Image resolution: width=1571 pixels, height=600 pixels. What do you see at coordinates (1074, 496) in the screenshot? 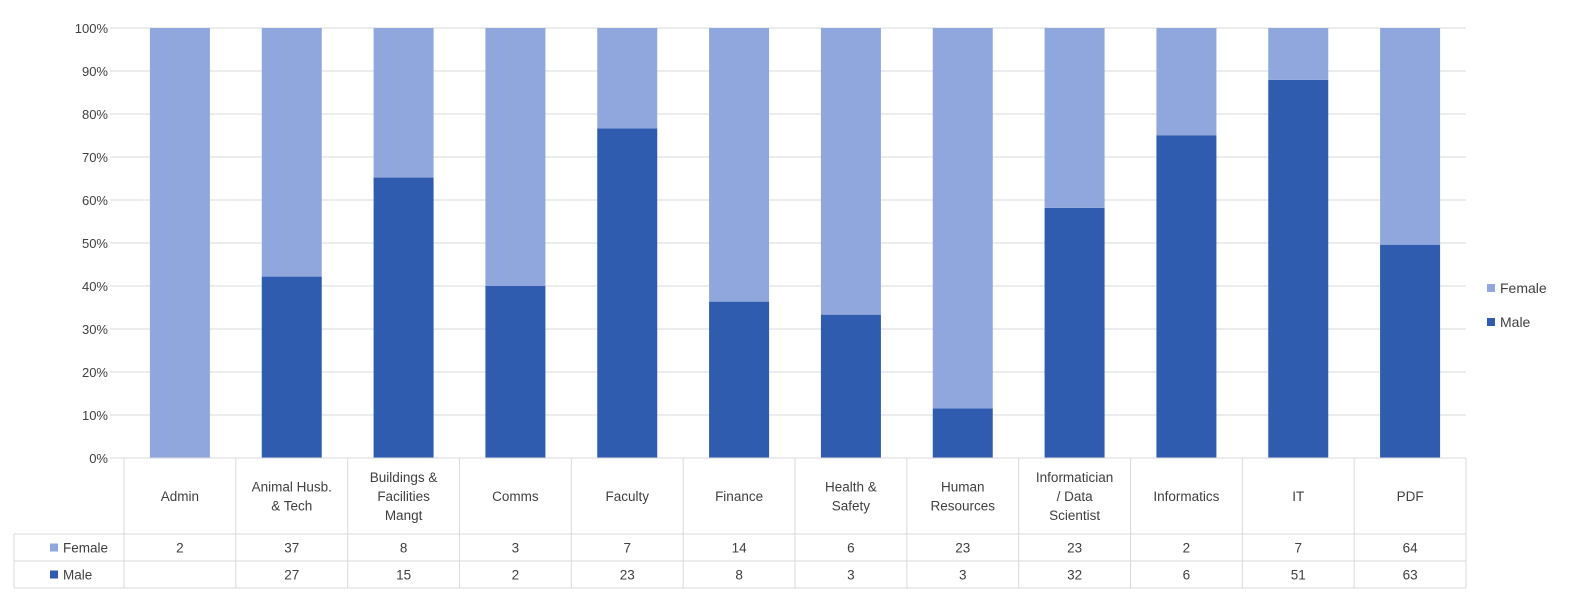
I see `category-label: Informatician / Data Scientist` at bounding box center [1074, 496].